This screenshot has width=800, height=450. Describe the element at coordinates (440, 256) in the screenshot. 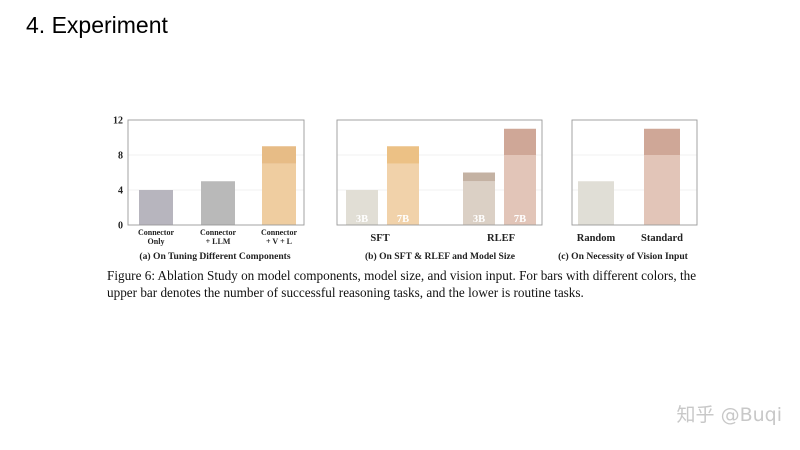

I see `panel-title: (b) On SFT & RLEF and Model Size` at that location.